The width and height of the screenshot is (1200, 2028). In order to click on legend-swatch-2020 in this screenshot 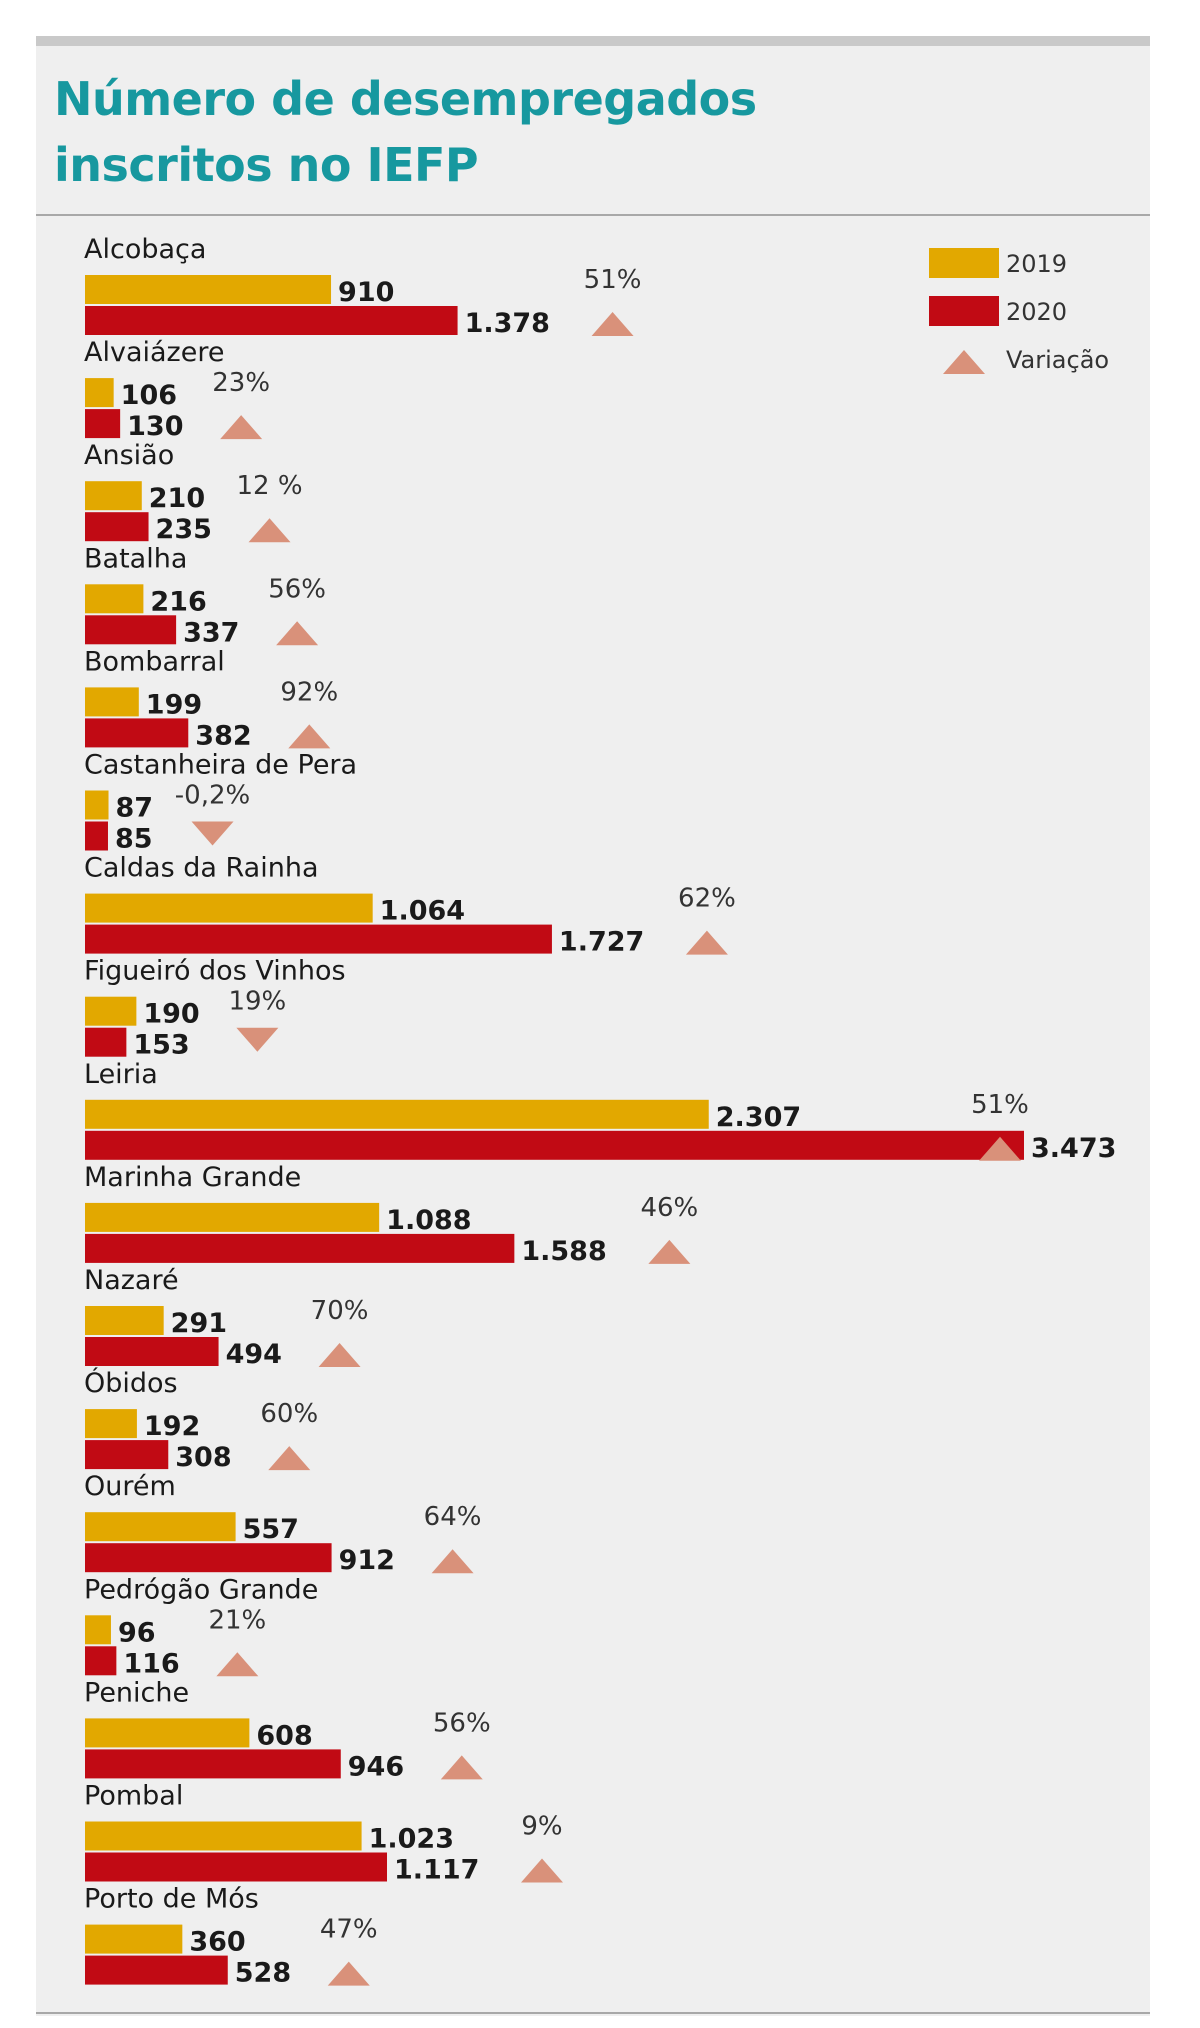, I will do `click(964, 311)`.